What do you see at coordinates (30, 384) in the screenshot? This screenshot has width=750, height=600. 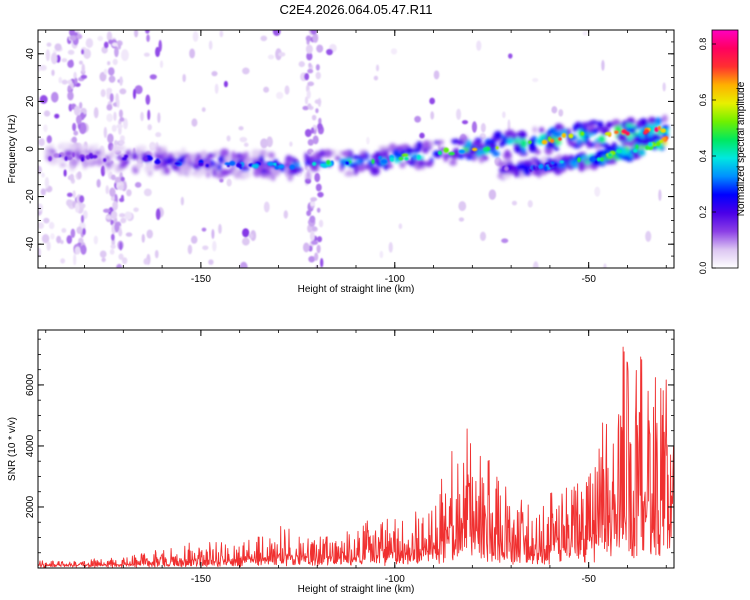 I see `snr-y-tick-label: 6000` at bounding box center [30, 384].